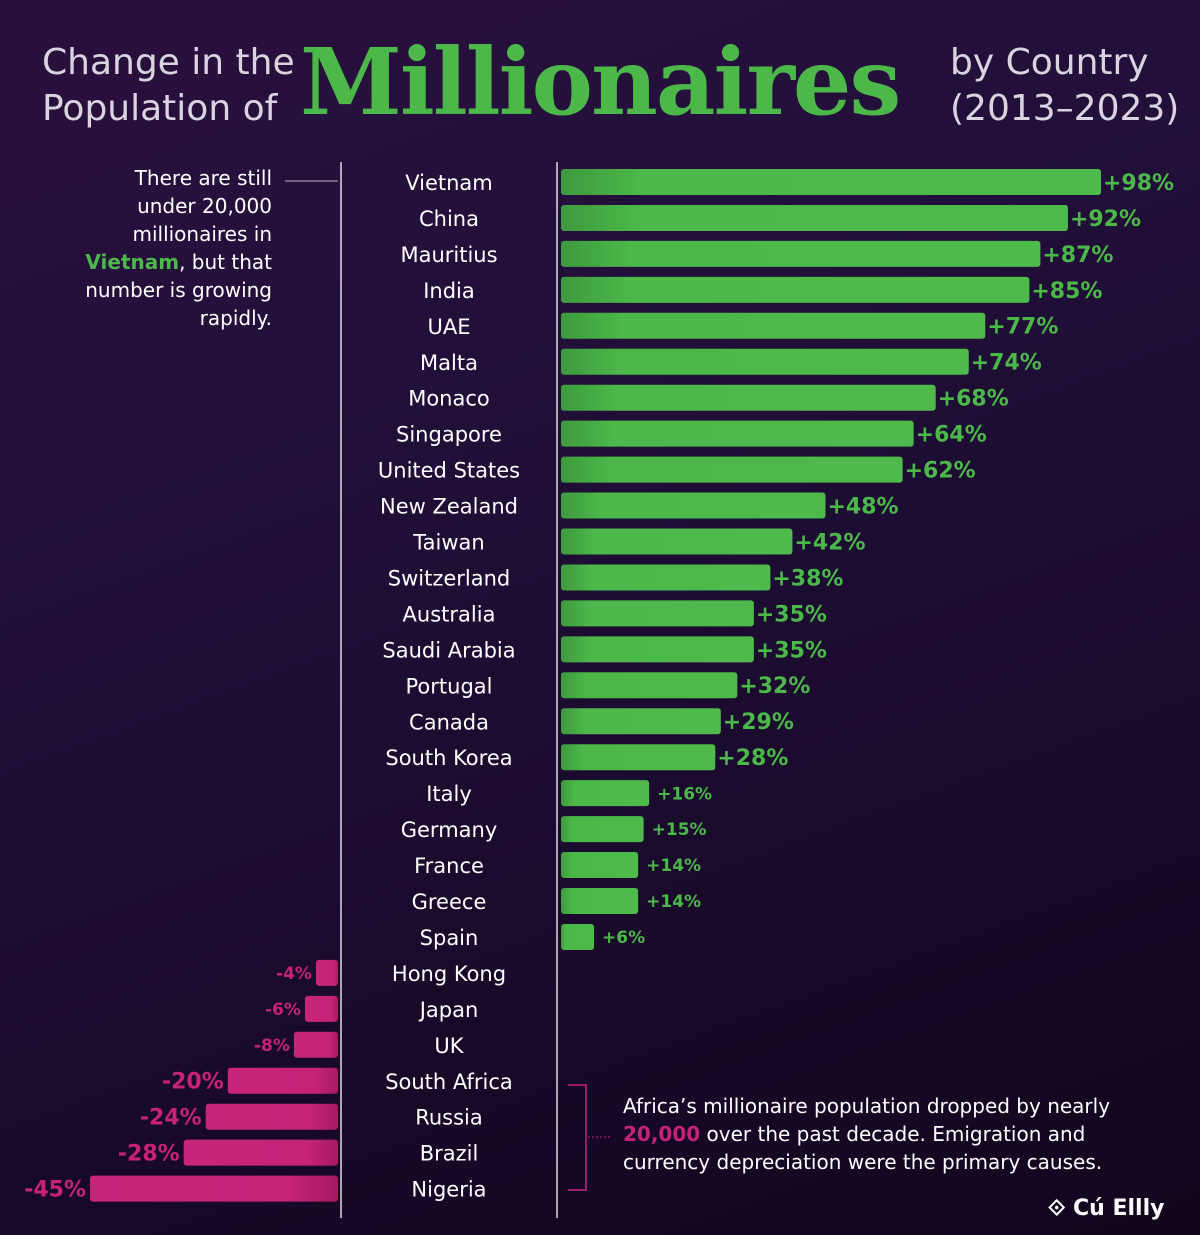  I want to click on bar-greece, so click(600, 901).